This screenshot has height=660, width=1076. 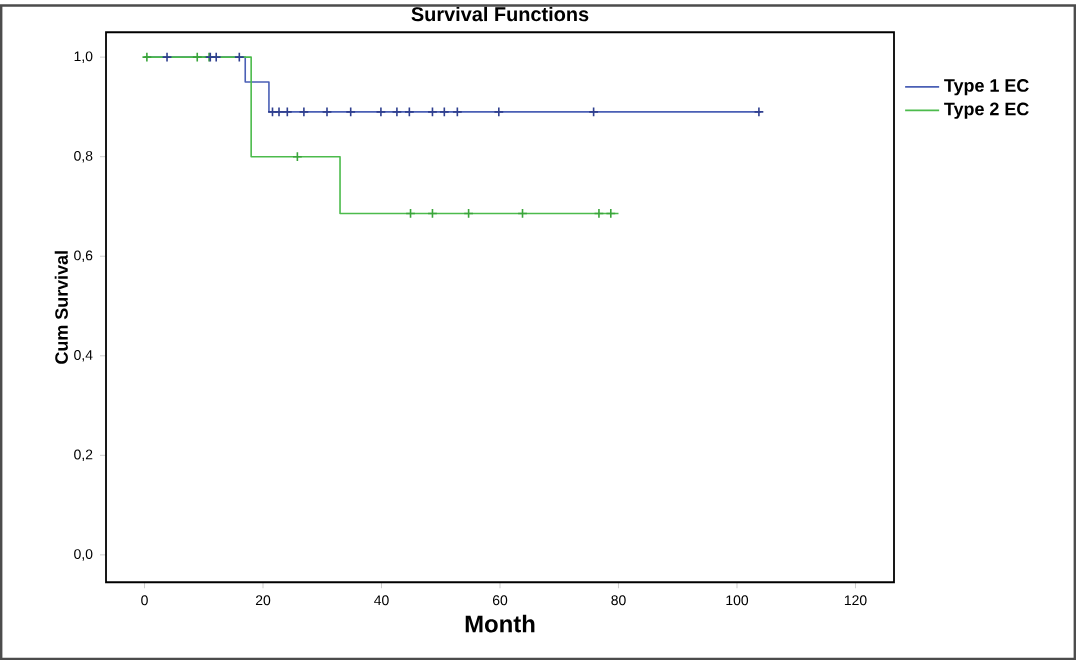 What do you see at coordinates (61, 307) in the screenshot?
I see `y-axis-title: Cum Survival` at bounding box center [61, 307].